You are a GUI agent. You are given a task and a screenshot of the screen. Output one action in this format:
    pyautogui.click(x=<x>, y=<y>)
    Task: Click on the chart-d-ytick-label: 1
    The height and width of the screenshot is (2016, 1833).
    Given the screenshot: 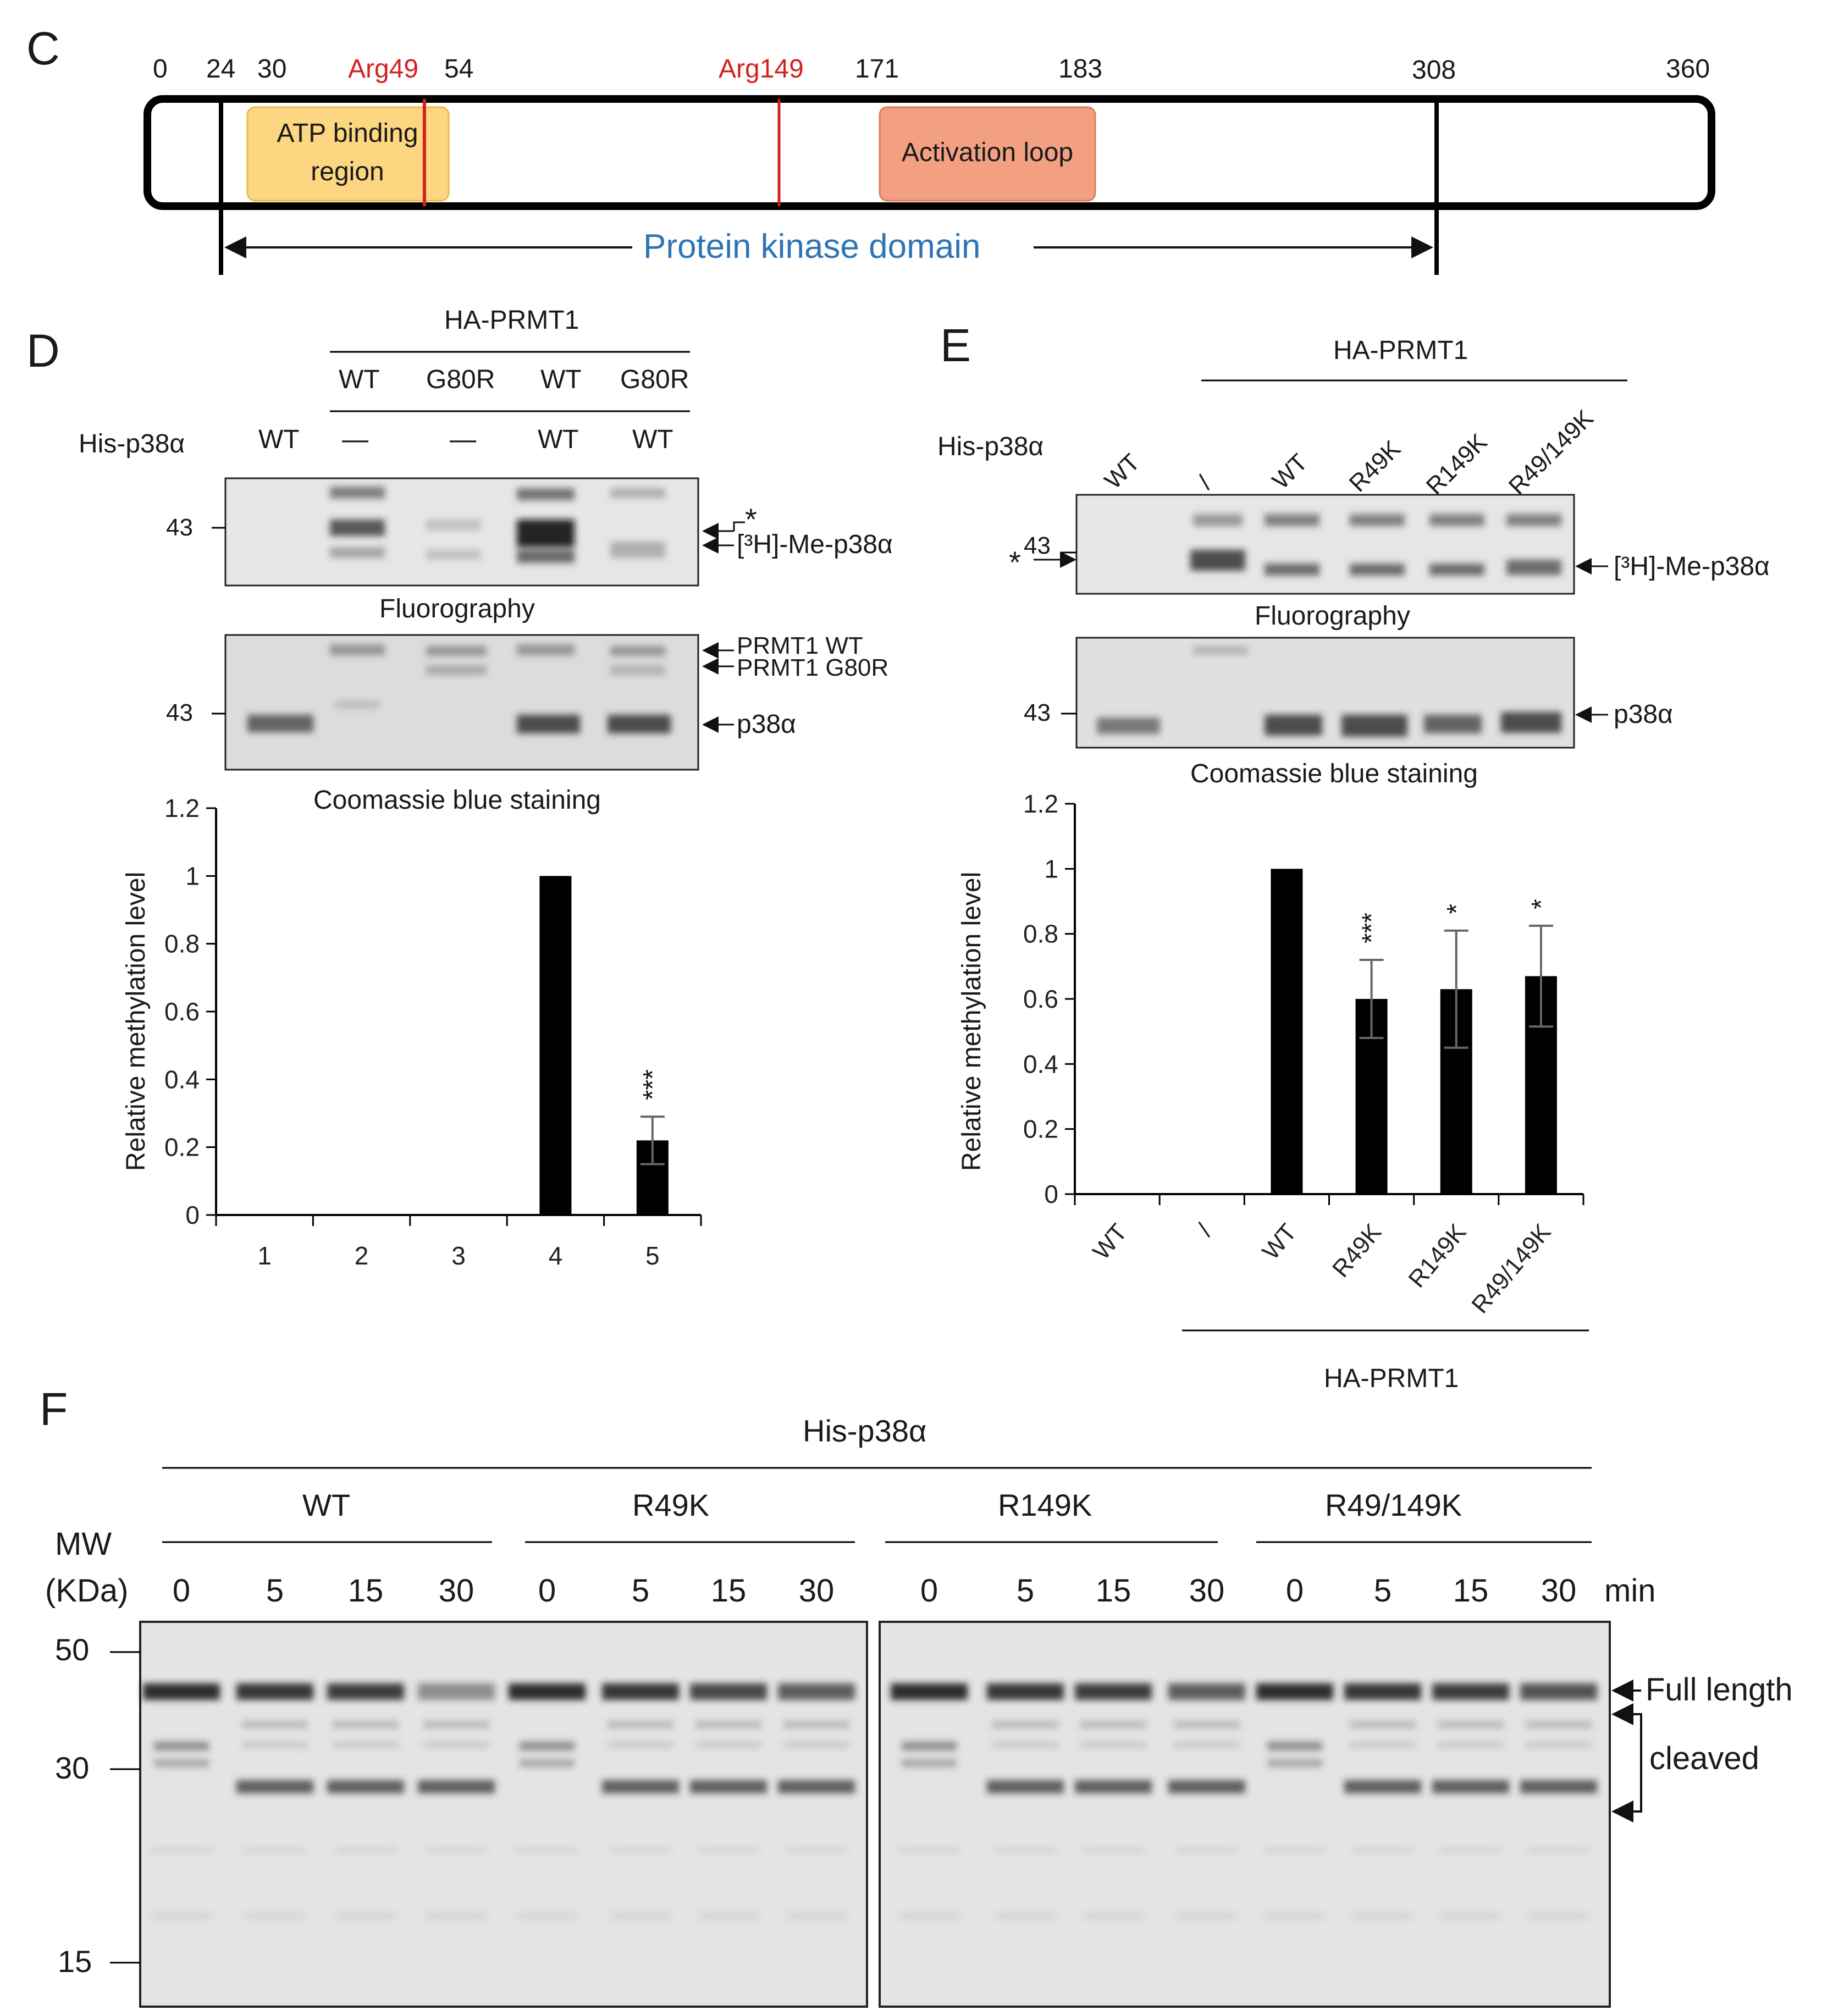 What is the action you would take?
    pyautogui.click(x=192, y=876)
    